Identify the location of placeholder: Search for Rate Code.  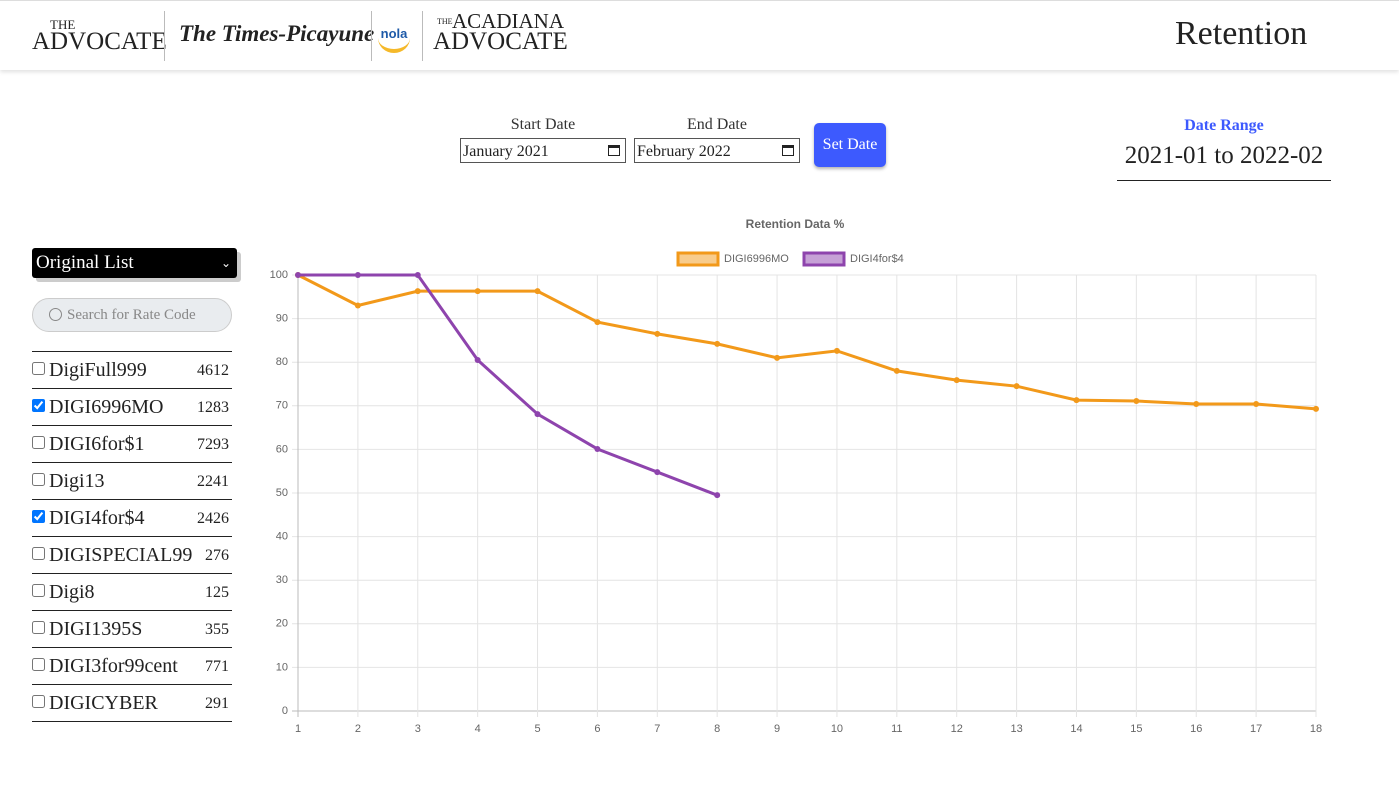
(131, 315).